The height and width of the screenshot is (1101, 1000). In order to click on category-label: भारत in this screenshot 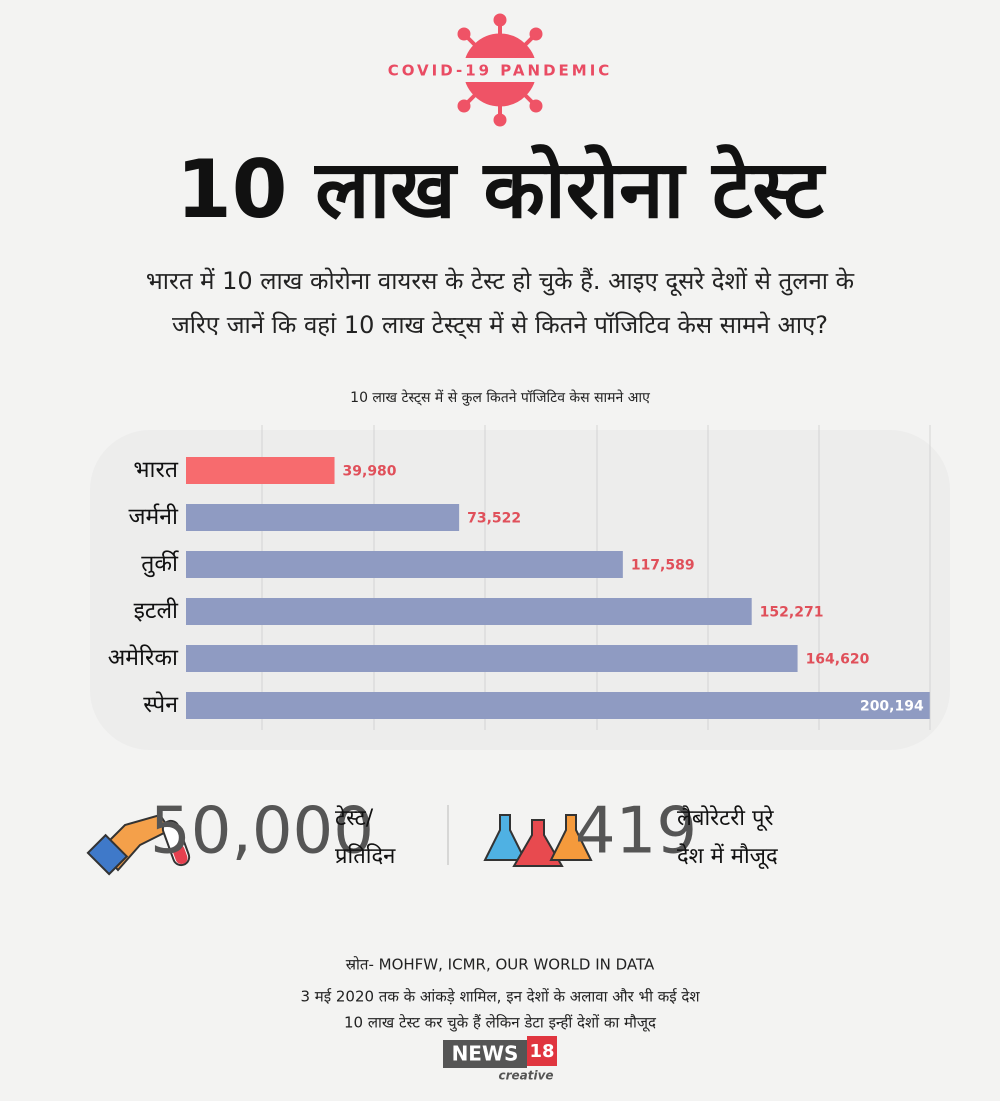, I will do `click(156, 470)`.